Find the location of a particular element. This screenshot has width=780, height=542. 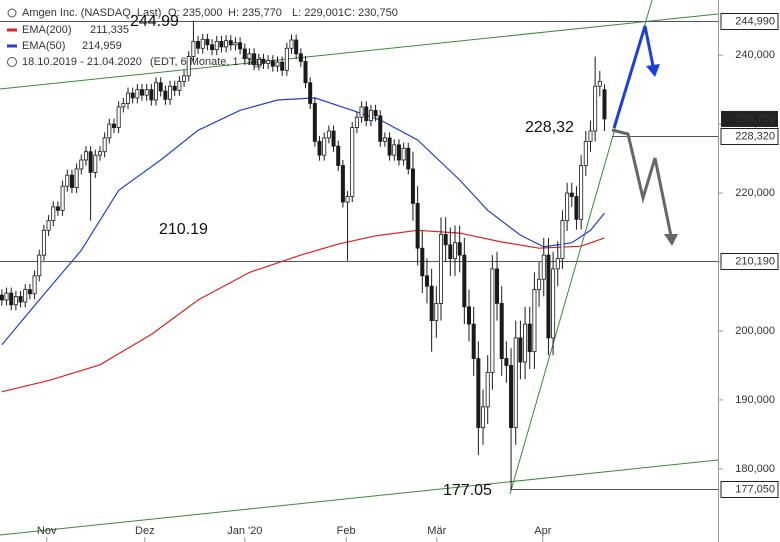

level-label: 228,320 is located at coordinates (755, 136).